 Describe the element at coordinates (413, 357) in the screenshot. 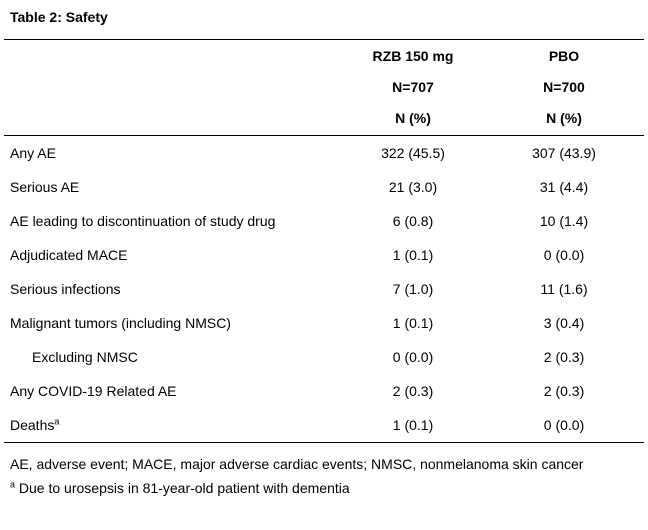

I see `rzb-value: 0 (0.0)` at that location.